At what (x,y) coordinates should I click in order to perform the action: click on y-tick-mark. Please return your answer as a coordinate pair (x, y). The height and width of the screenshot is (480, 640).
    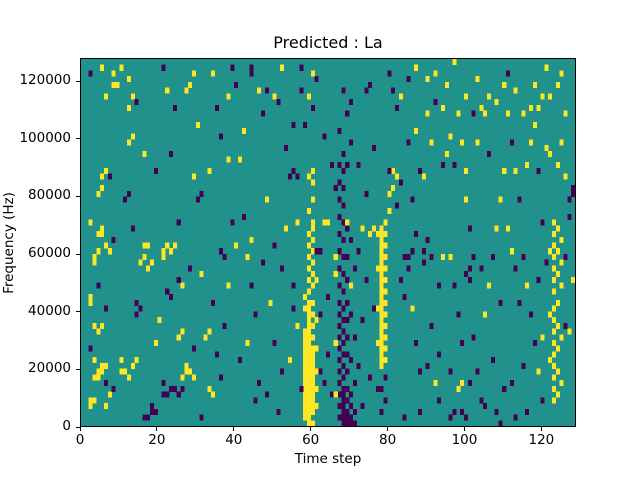
    Looking at the image, I should click on (78, 427).